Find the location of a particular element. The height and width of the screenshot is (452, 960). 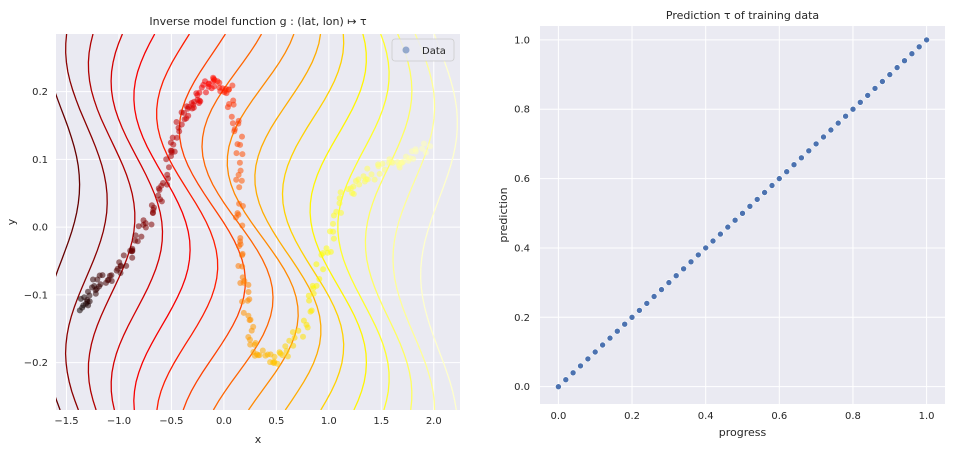

right-x-tick-0: 0.0 is located at coordinates (558, 416).